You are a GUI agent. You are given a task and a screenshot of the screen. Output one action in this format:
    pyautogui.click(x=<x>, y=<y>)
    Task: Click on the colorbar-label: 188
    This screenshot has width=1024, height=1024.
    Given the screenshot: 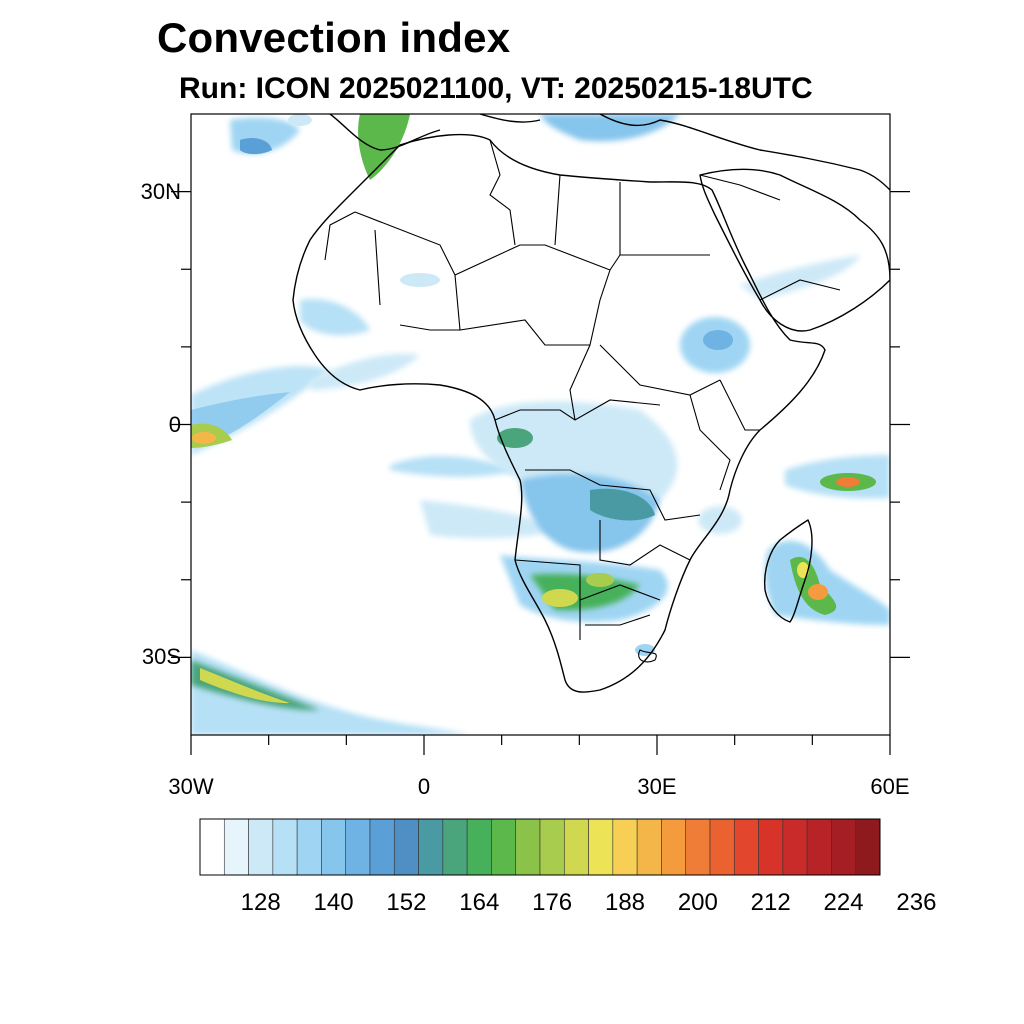 What is the action you would take?
    pyautogui.click(x=625, y=902)
    